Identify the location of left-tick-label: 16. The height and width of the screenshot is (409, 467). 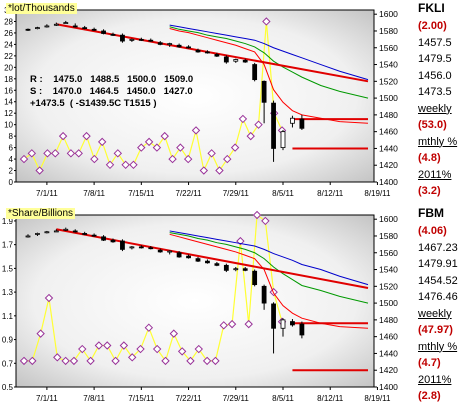
(8, 90).